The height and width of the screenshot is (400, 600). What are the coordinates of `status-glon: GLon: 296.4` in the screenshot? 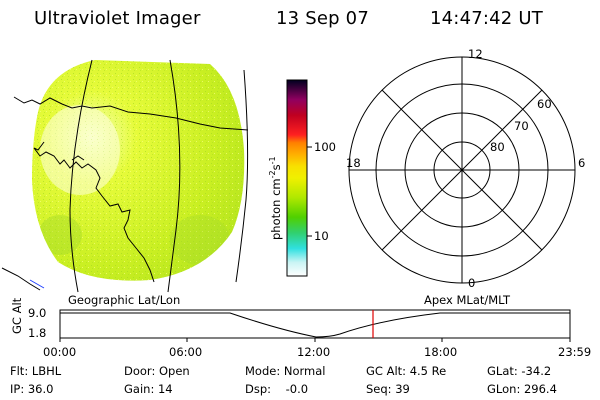 It's located at (522, 389).